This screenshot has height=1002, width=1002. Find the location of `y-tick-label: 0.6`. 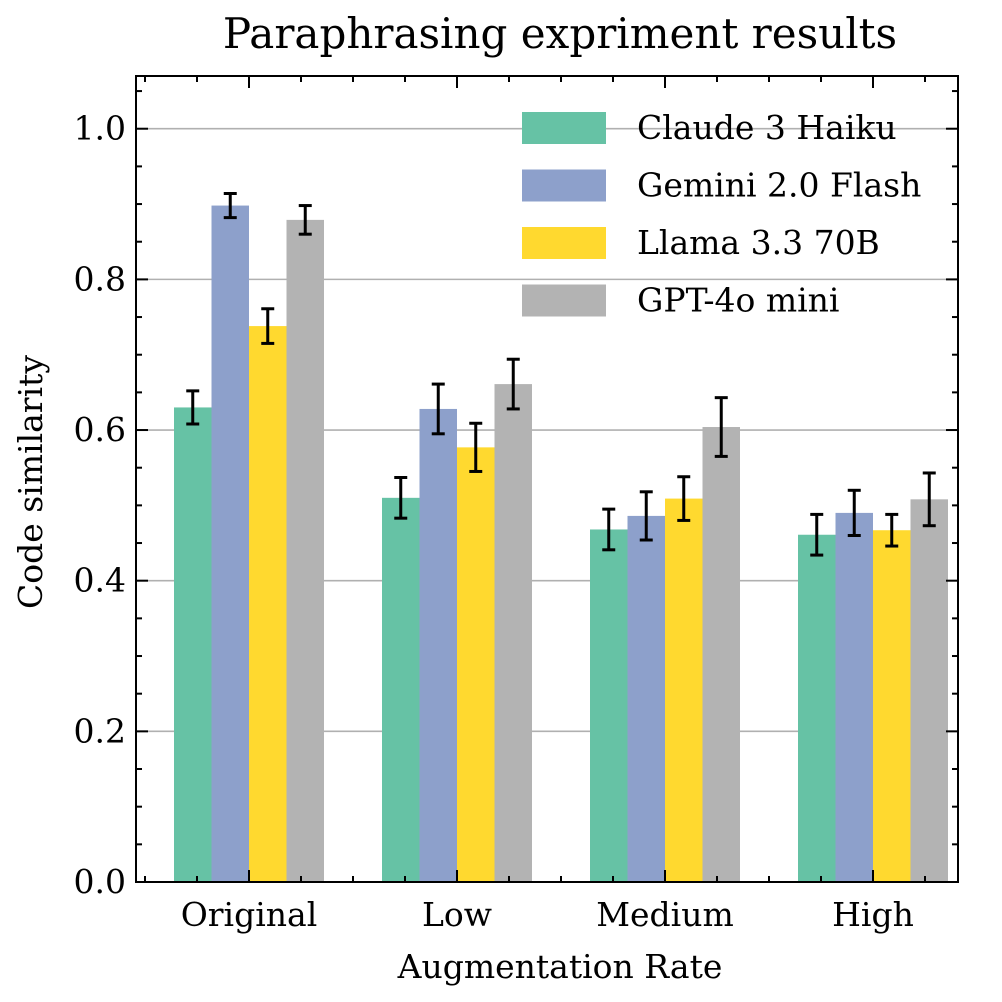

y-tick-label: 0.6 is located at coordinates (100, 429).